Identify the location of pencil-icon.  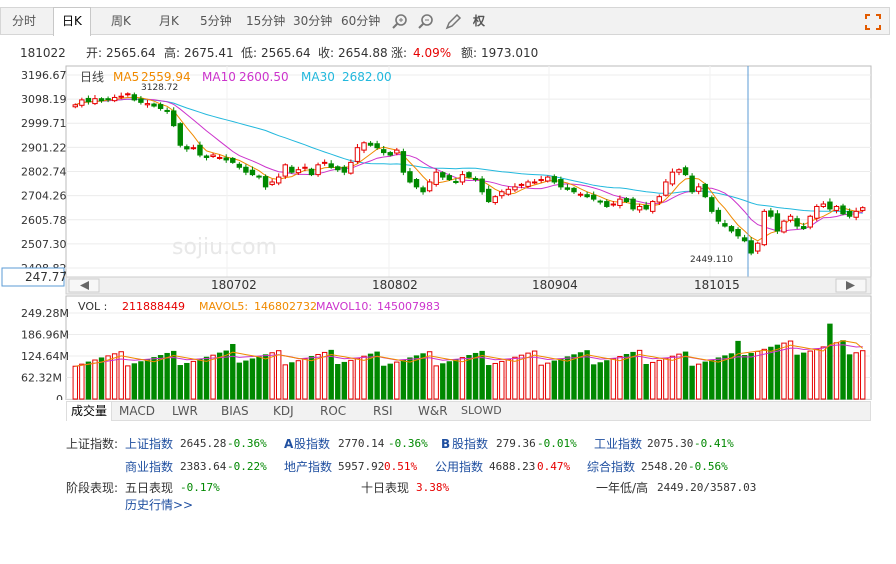
(453, 22).